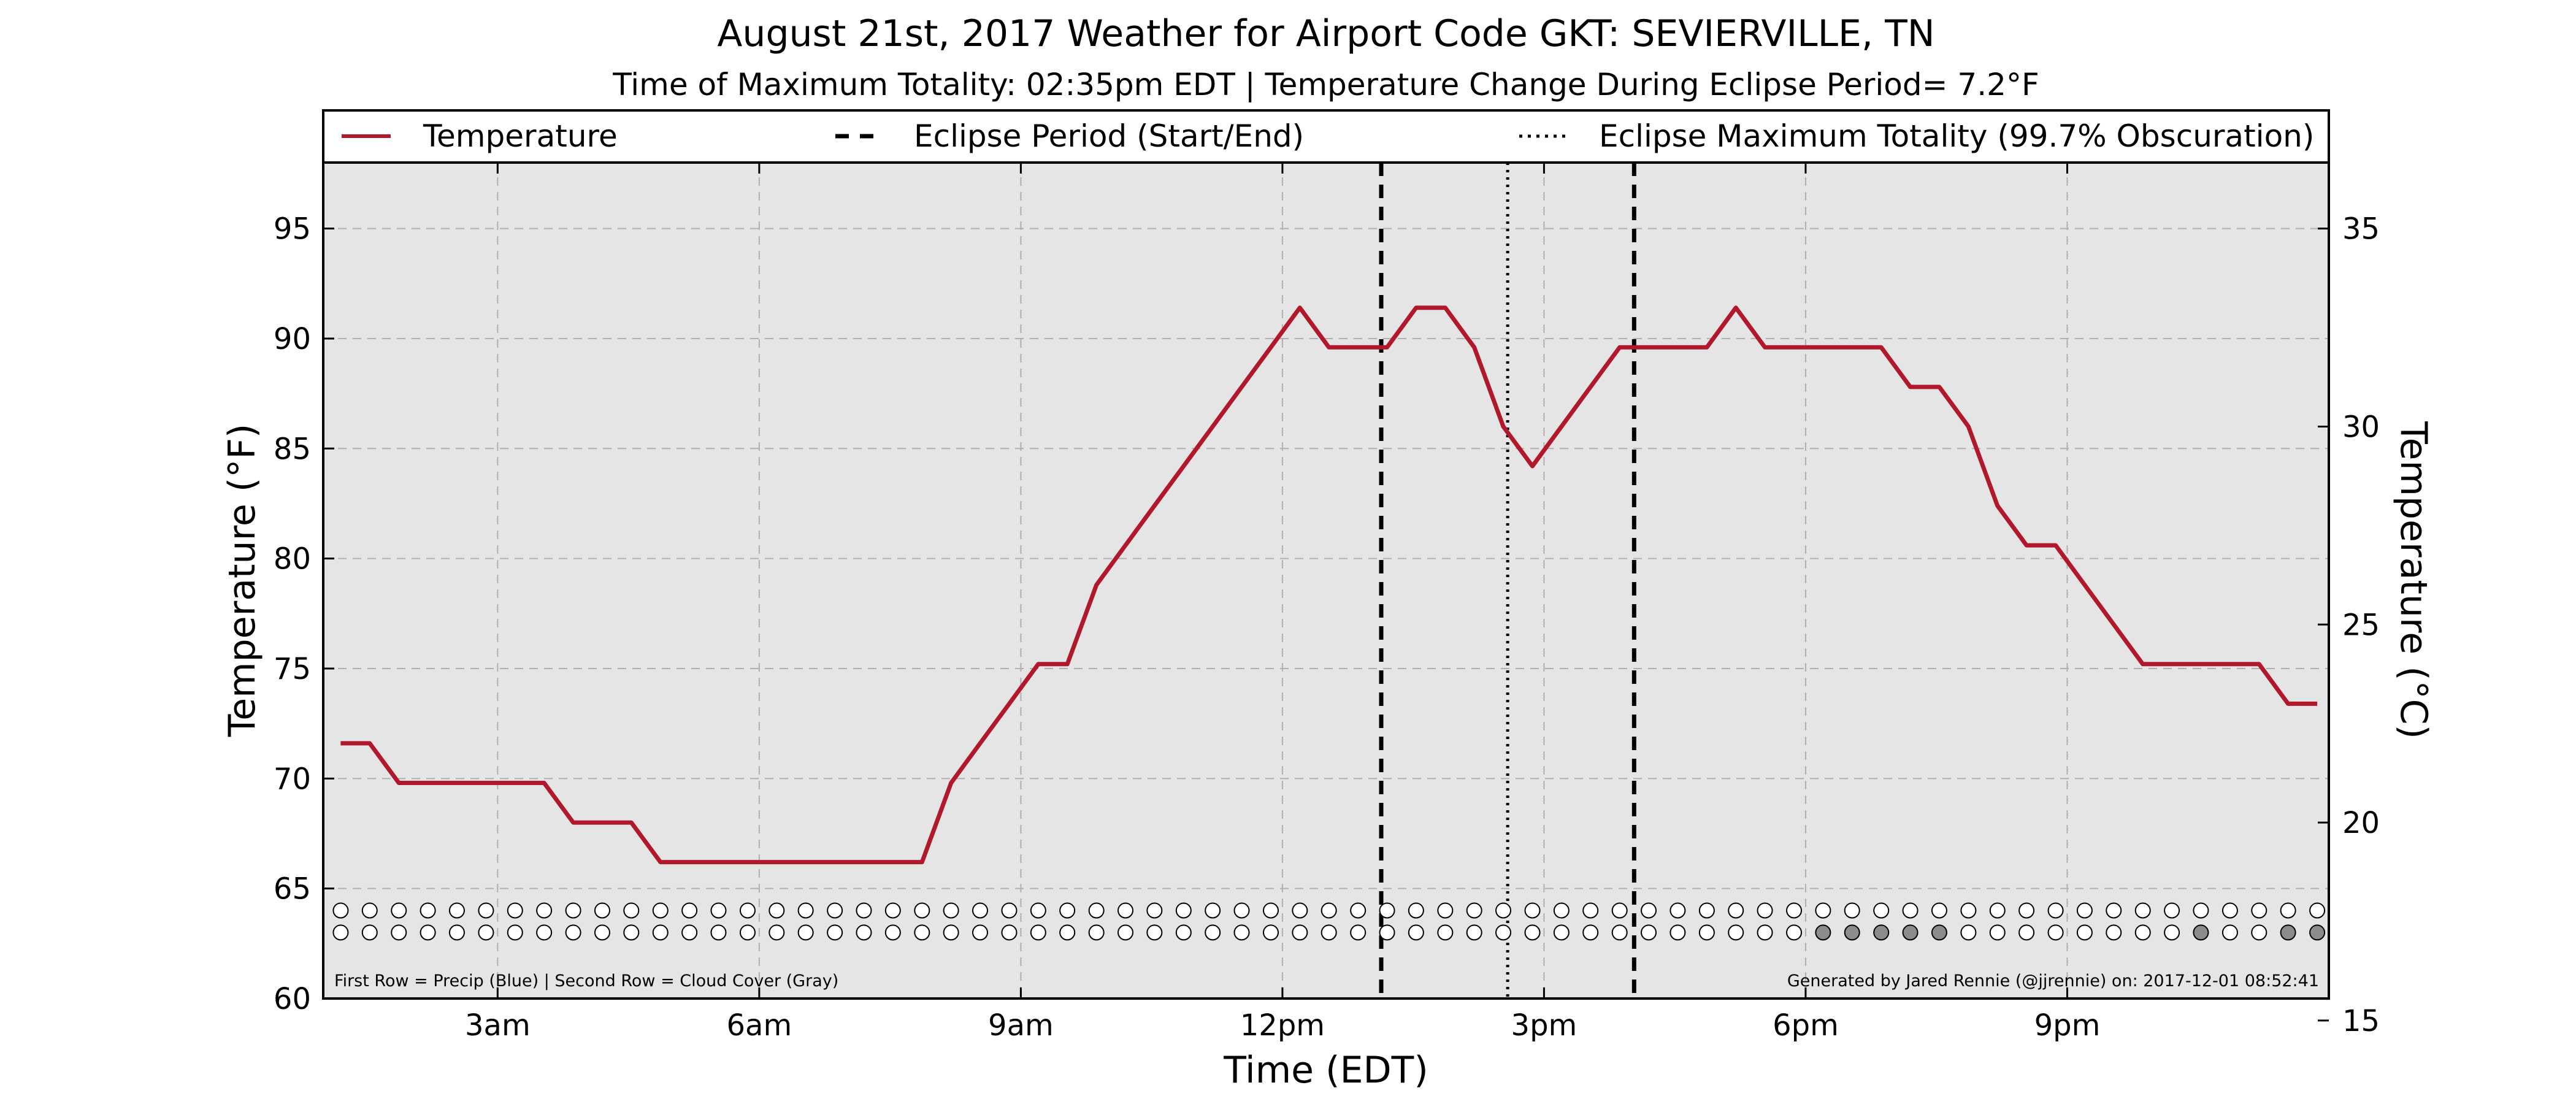 The width and height of the screenshot is (2576, 1104). Describe the element at coordinates (292, 999) in the screenshot. I see `y-tick-label: 60` at that location.